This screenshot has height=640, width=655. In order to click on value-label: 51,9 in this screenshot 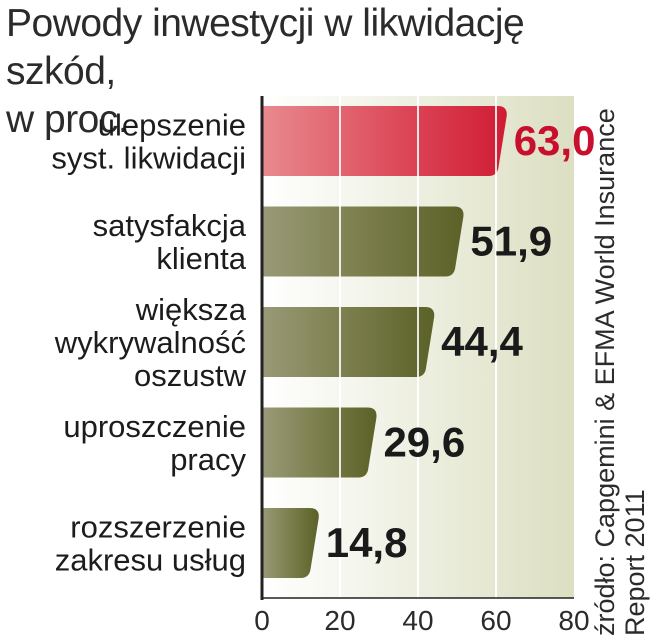, I will do `click(511, 241)`.